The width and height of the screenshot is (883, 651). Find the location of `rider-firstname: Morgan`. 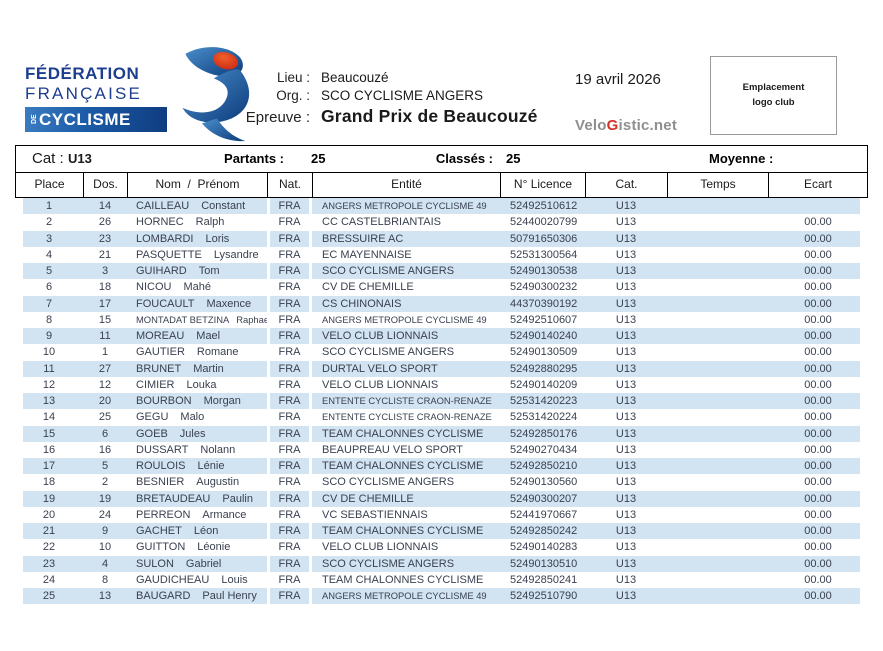

rider-firstname: Morgan is located at coordinates (222, 401).